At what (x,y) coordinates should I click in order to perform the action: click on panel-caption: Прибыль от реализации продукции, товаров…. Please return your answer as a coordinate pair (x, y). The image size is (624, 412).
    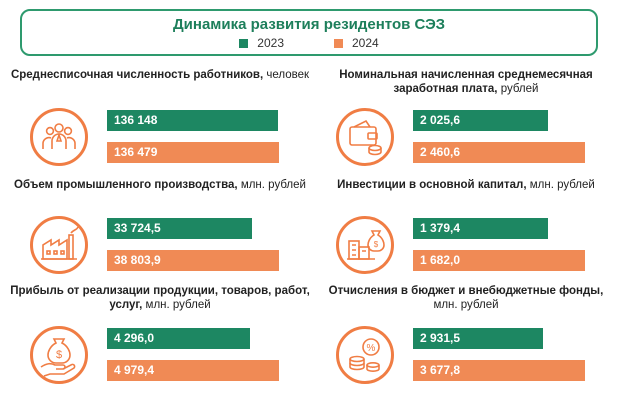
    Looking at the image, I should click on (160, 298).